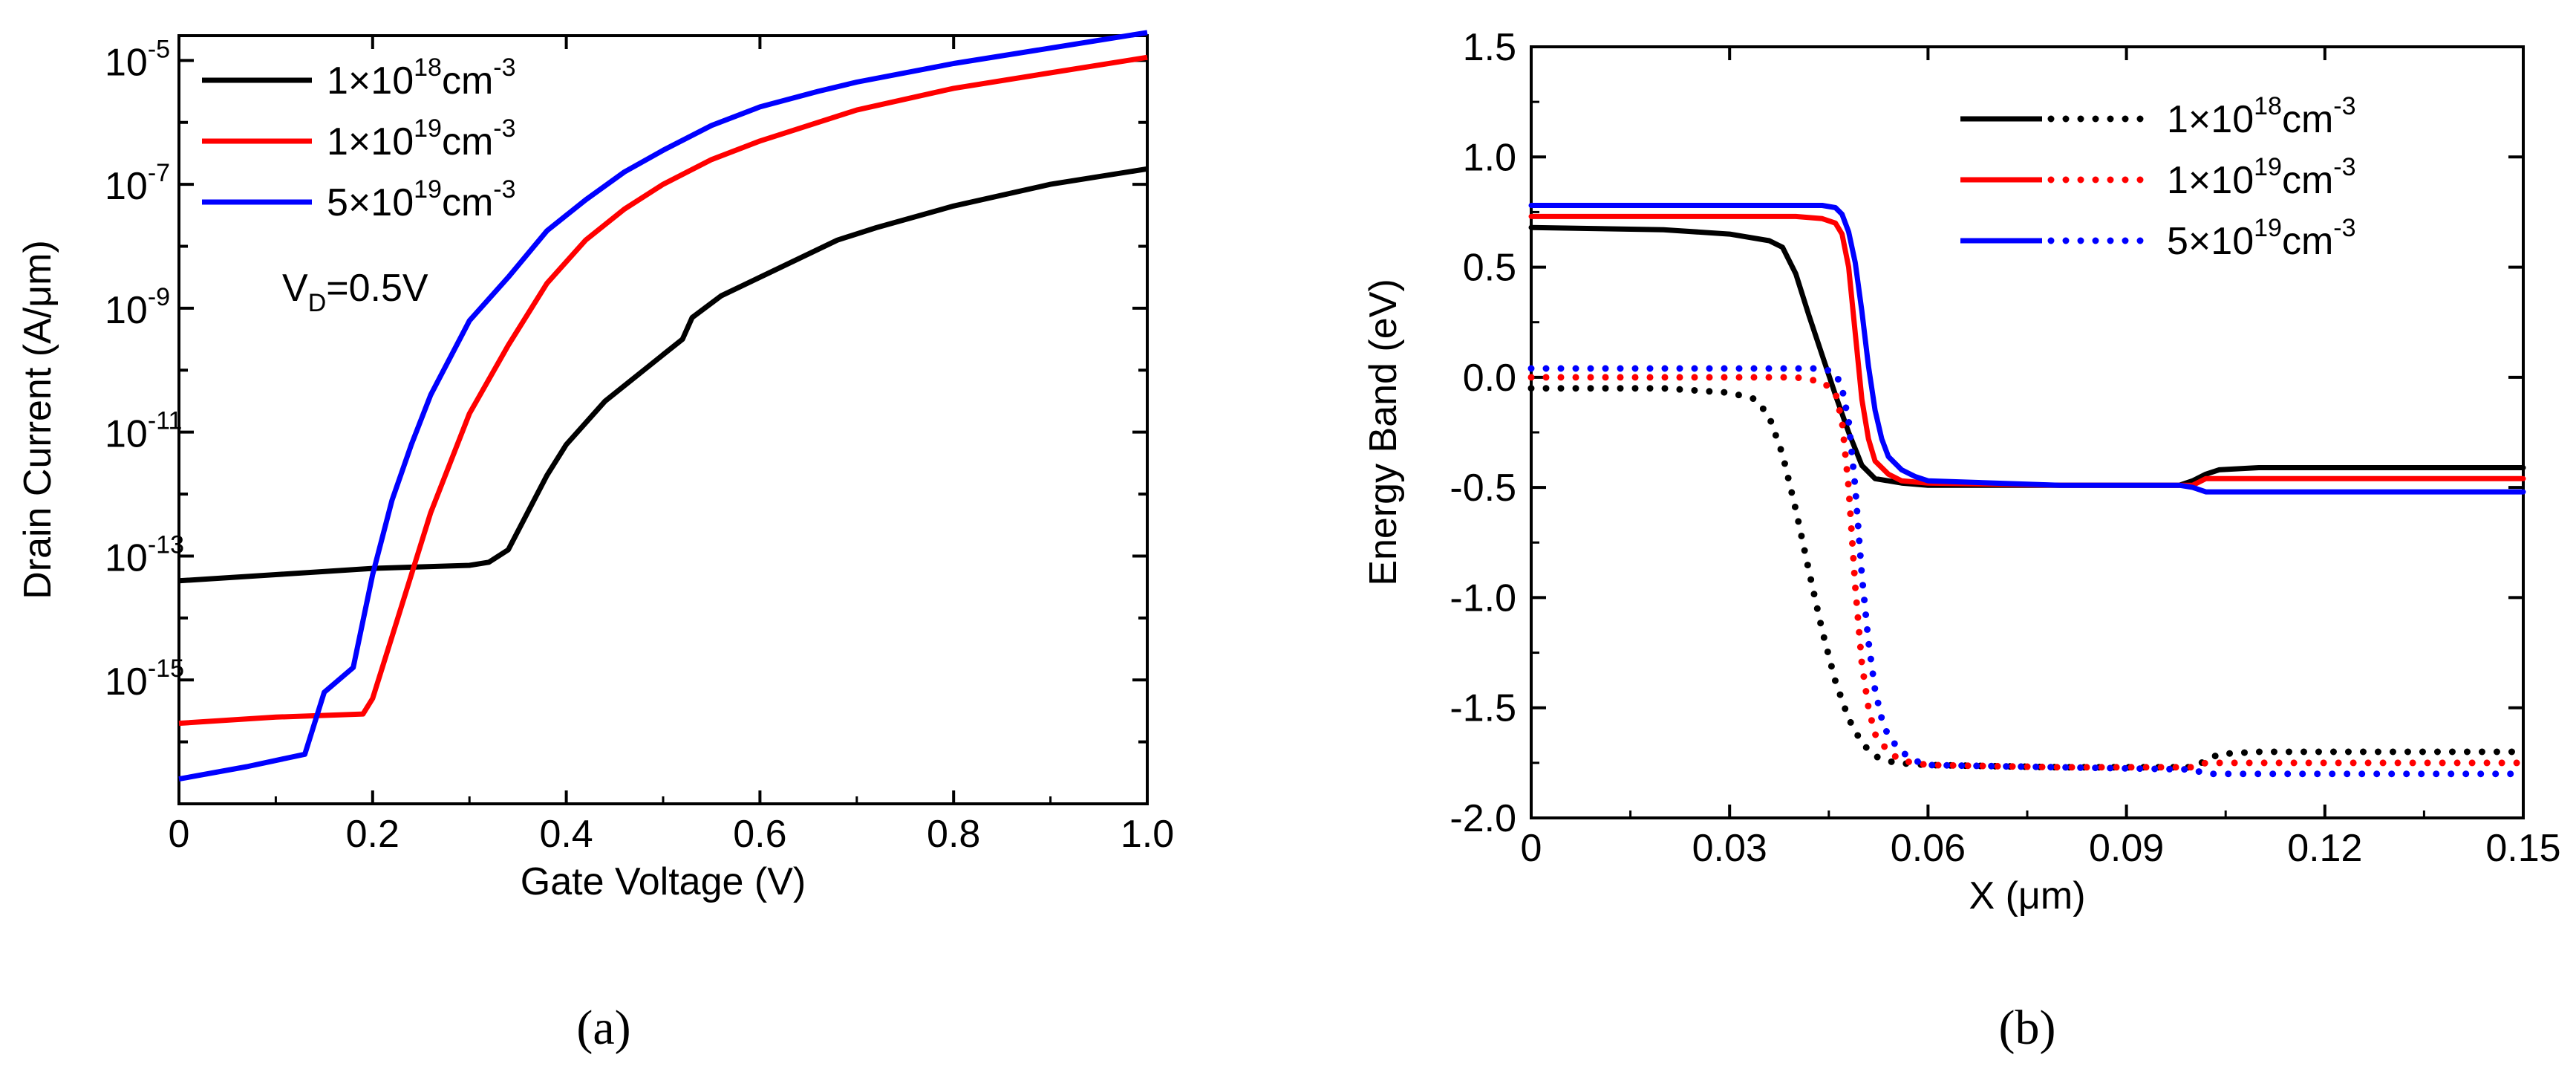 The width and height of the screenshot is (2576, 1072). Describe the element at coordinates (663, 881) in the screenshot. I see `x-axis-title: Gate Voltage (V)` at that location.